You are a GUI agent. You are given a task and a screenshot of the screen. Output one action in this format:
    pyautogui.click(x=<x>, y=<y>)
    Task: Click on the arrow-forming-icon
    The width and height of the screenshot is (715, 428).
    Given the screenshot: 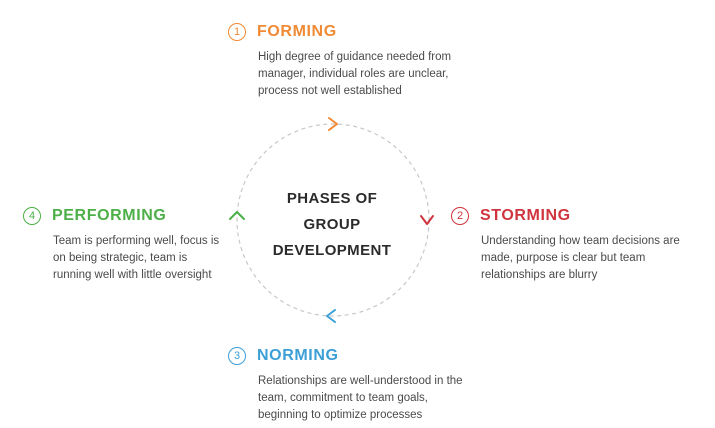 What is the action you would take?
    pyautogui.click(x=333, y=124)
    